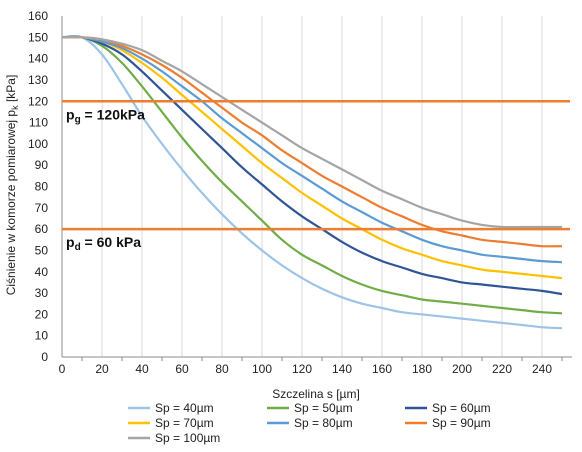 The height and width of the screenshot is (452, 582). What do you see at coordinates (11, 203) in the screenshot?
I see `y-axis-title-main: Ciśnienie w komorze pomiarowej p` at bounding box center [11, 203].